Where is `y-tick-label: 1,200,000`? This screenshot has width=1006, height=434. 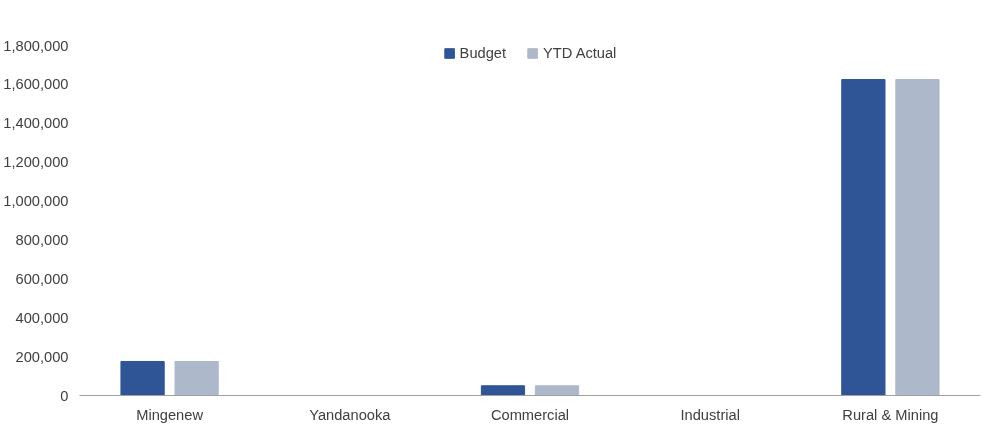 y-tick-label: 1,200,000 is located at coordinates (36, 162).